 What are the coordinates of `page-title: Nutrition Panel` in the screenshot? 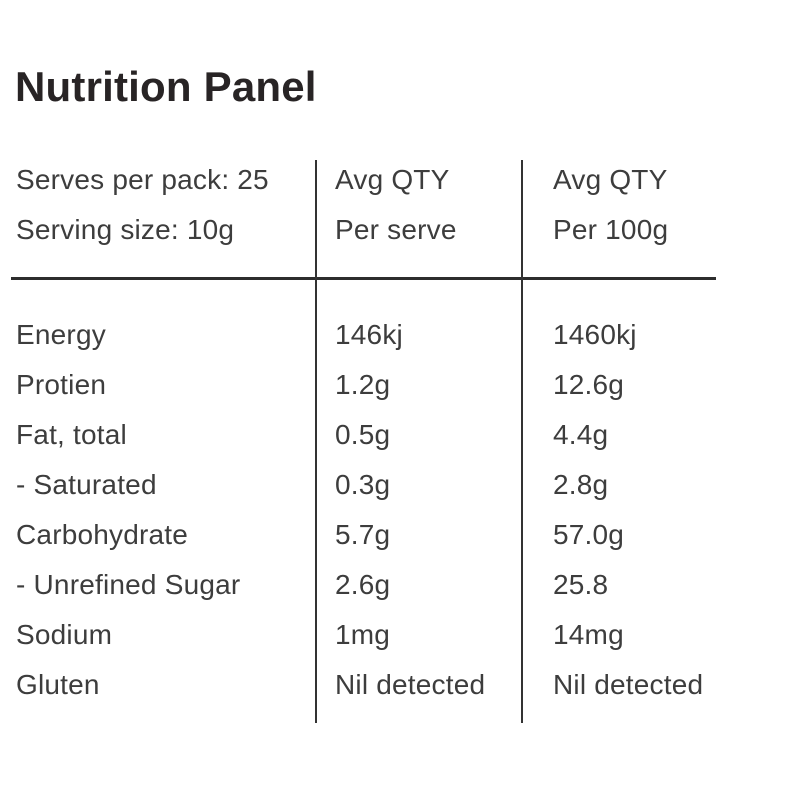 It's located at (166, 86).